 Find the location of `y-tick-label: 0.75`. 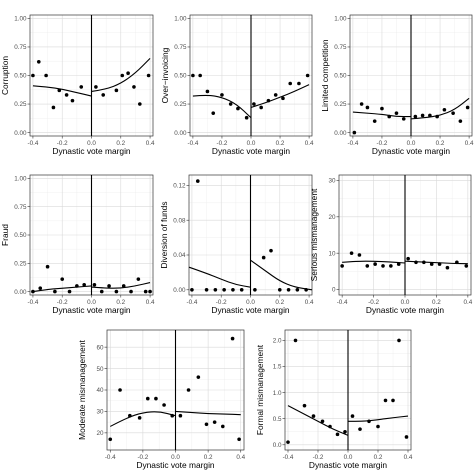

y-tick-label: 0.75 is located at coordinates (340, 47).